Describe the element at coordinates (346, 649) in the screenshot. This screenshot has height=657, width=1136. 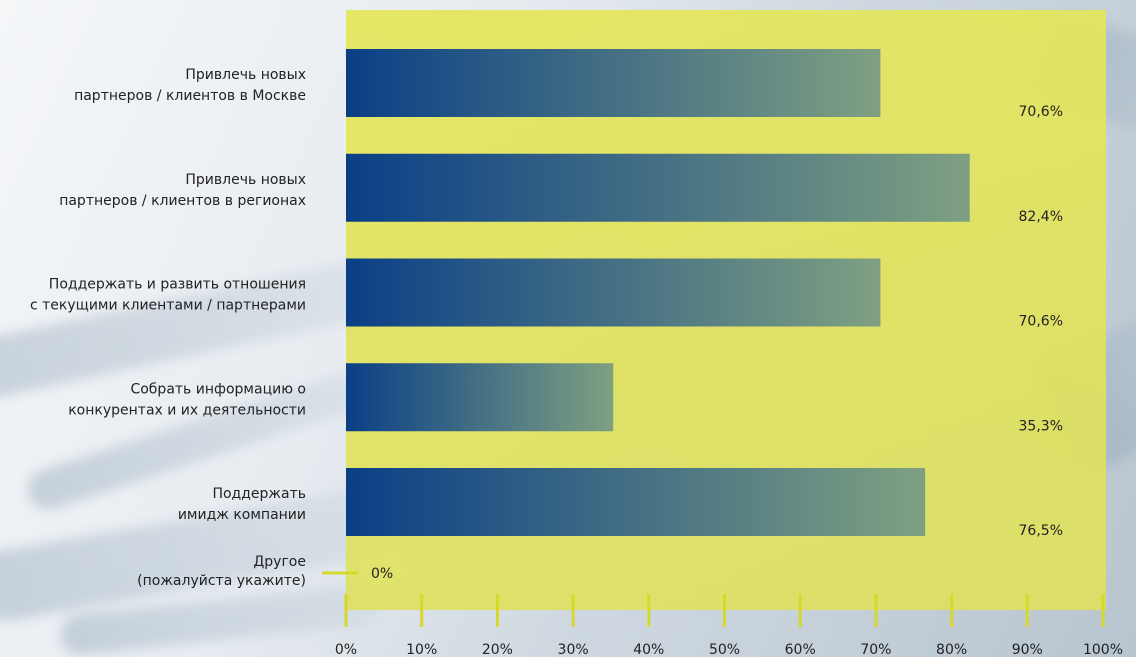
I see `x-tick-label: 0%` at that location.